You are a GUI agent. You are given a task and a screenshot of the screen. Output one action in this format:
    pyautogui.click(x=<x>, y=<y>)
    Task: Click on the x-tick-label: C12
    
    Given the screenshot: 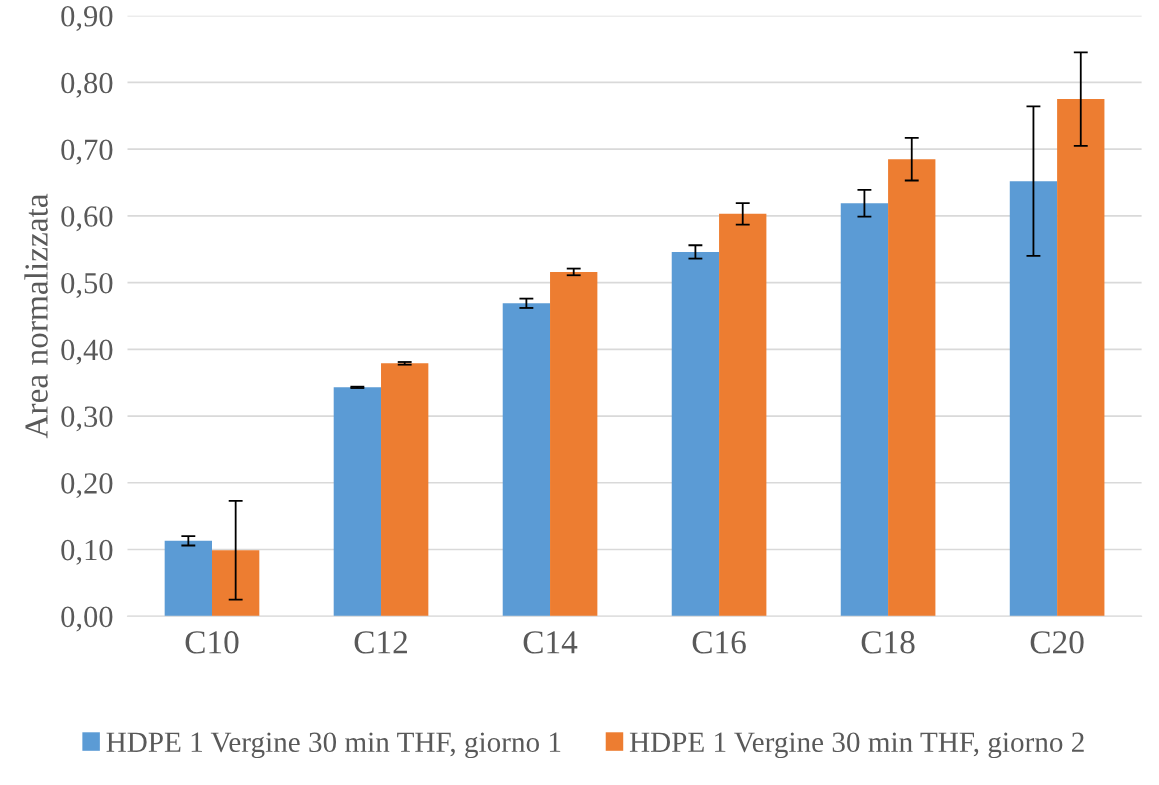 What is the action you would take?
    pyautogui.click(x=380, y=642)
    